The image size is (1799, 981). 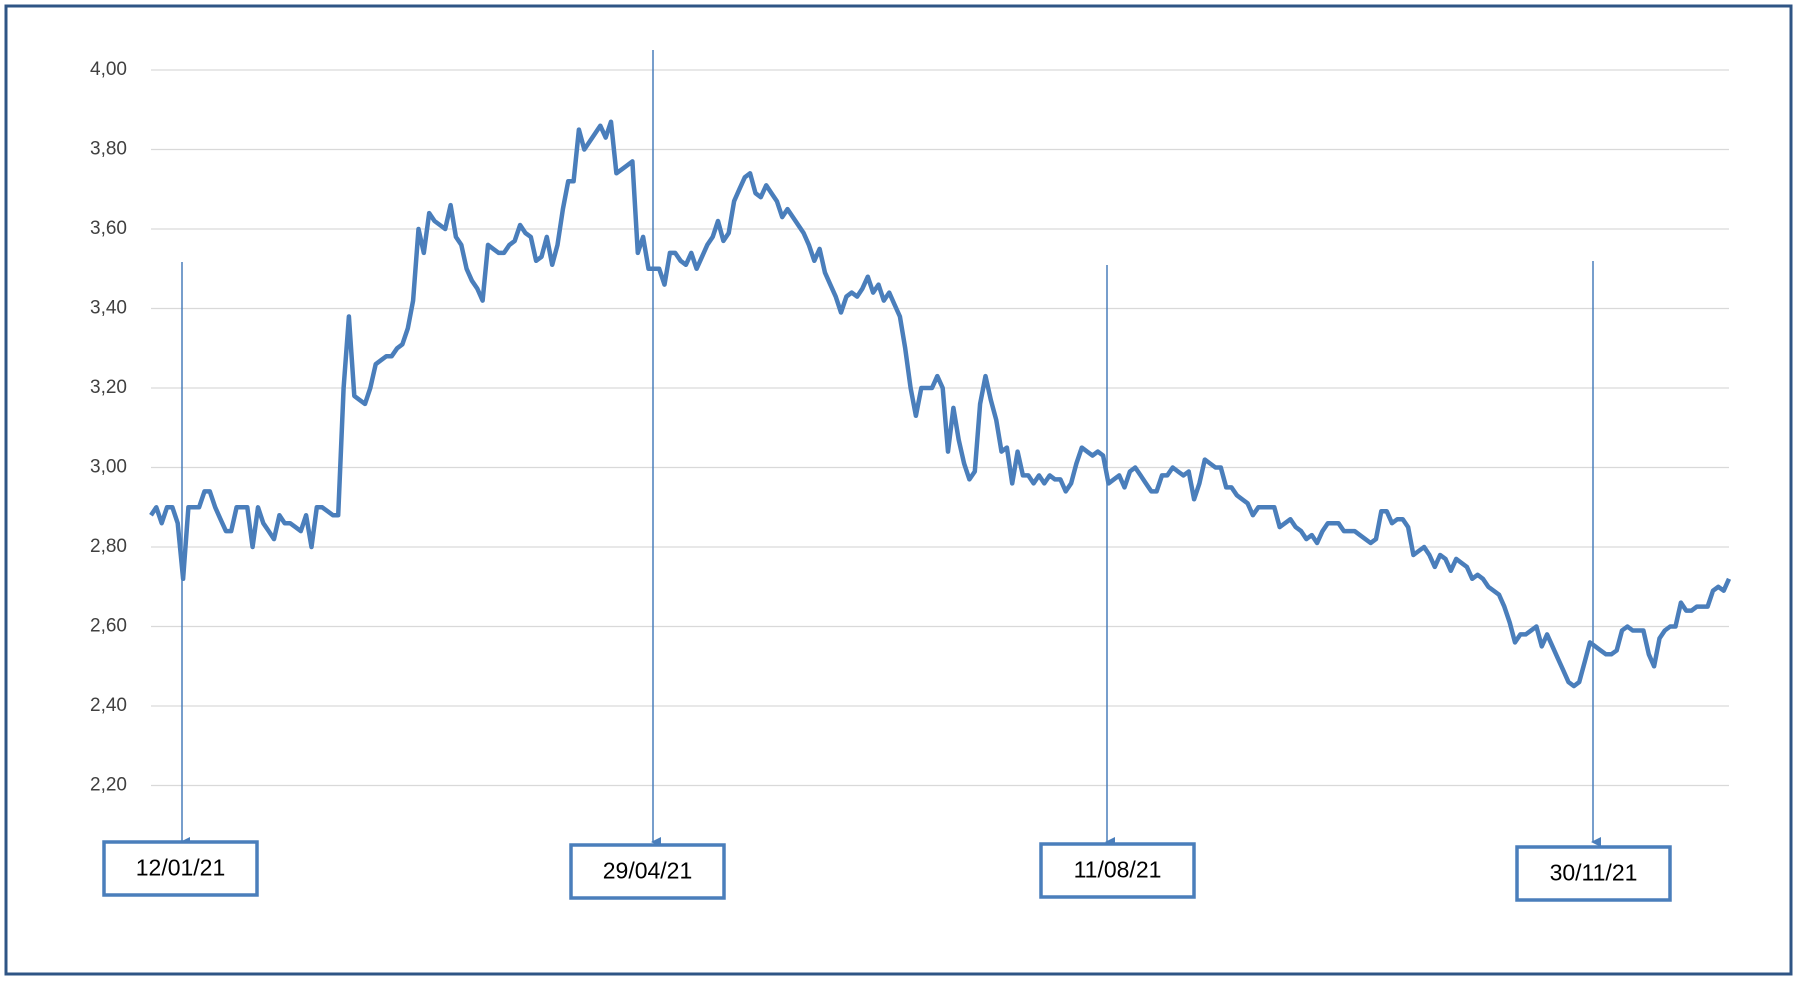 I want to click on y-tick-label: 3,20, so click(x=108, y=387).